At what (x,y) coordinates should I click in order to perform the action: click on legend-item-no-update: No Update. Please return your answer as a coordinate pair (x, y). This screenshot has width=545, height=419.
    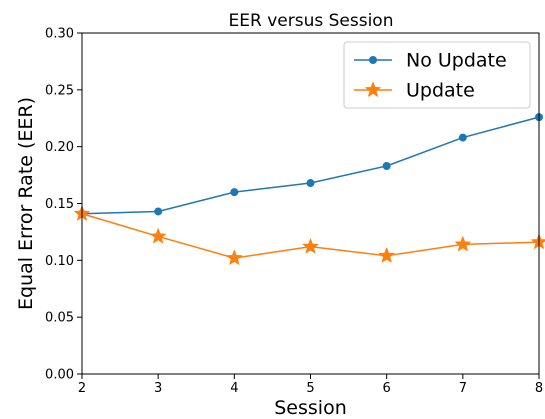
    Looking at the image, I should click on (430, 61).